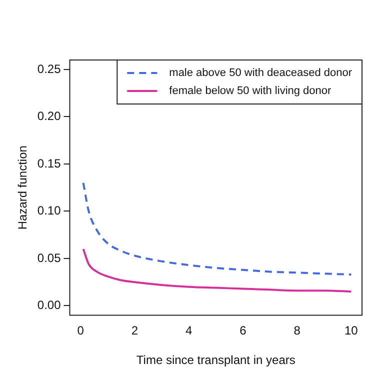 Image resolution: width=388 pixels, height=388 pixels. Describe the element at coordinates (216, 360) in the screenshot. I see `x-axis-title: Time since transplant in years` at that location.